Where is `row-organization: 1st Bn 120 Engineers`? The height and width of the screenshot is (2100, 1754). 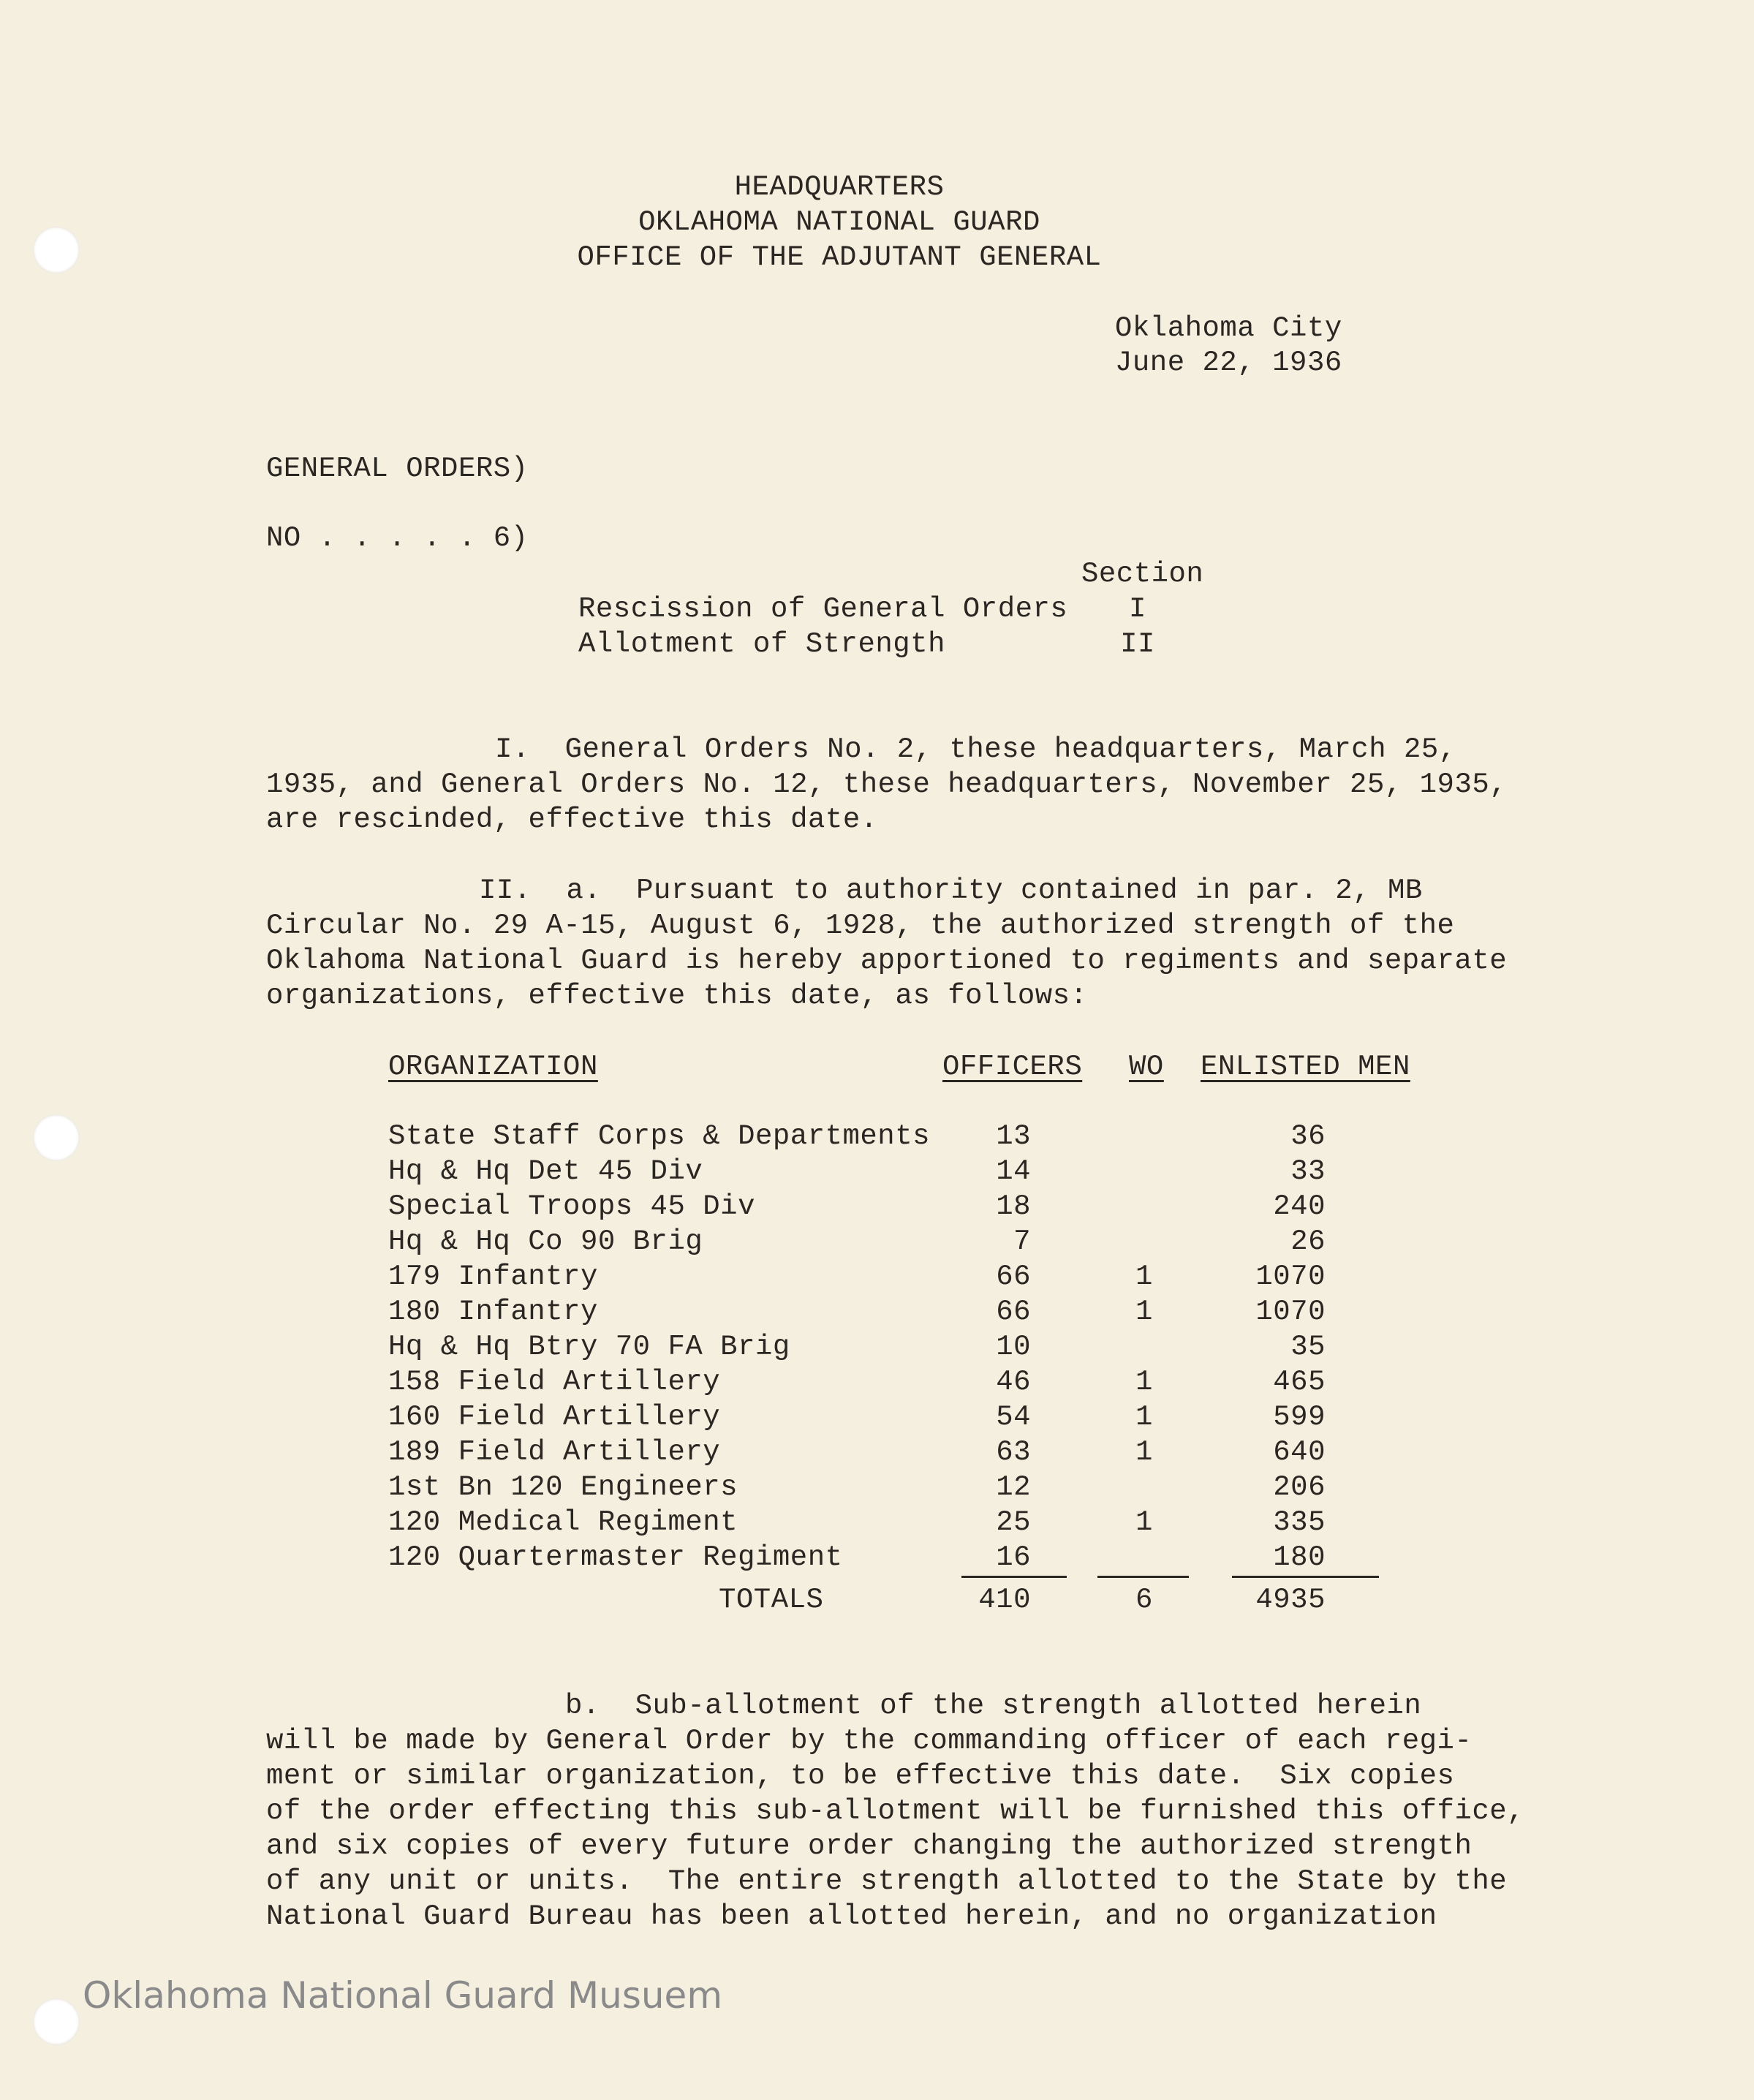
row-organization: 1st Bn 120 Engineers is located at coordinates (563, 1487).